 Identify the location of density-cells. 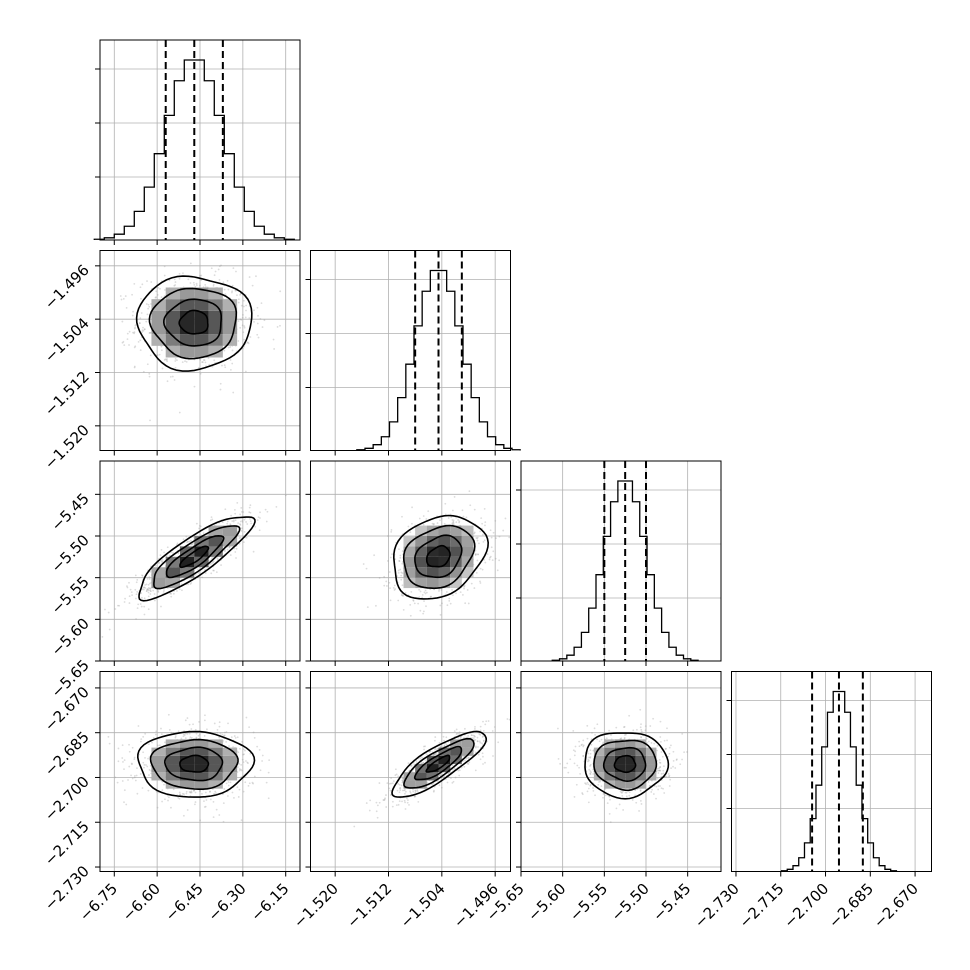
(438, 557).